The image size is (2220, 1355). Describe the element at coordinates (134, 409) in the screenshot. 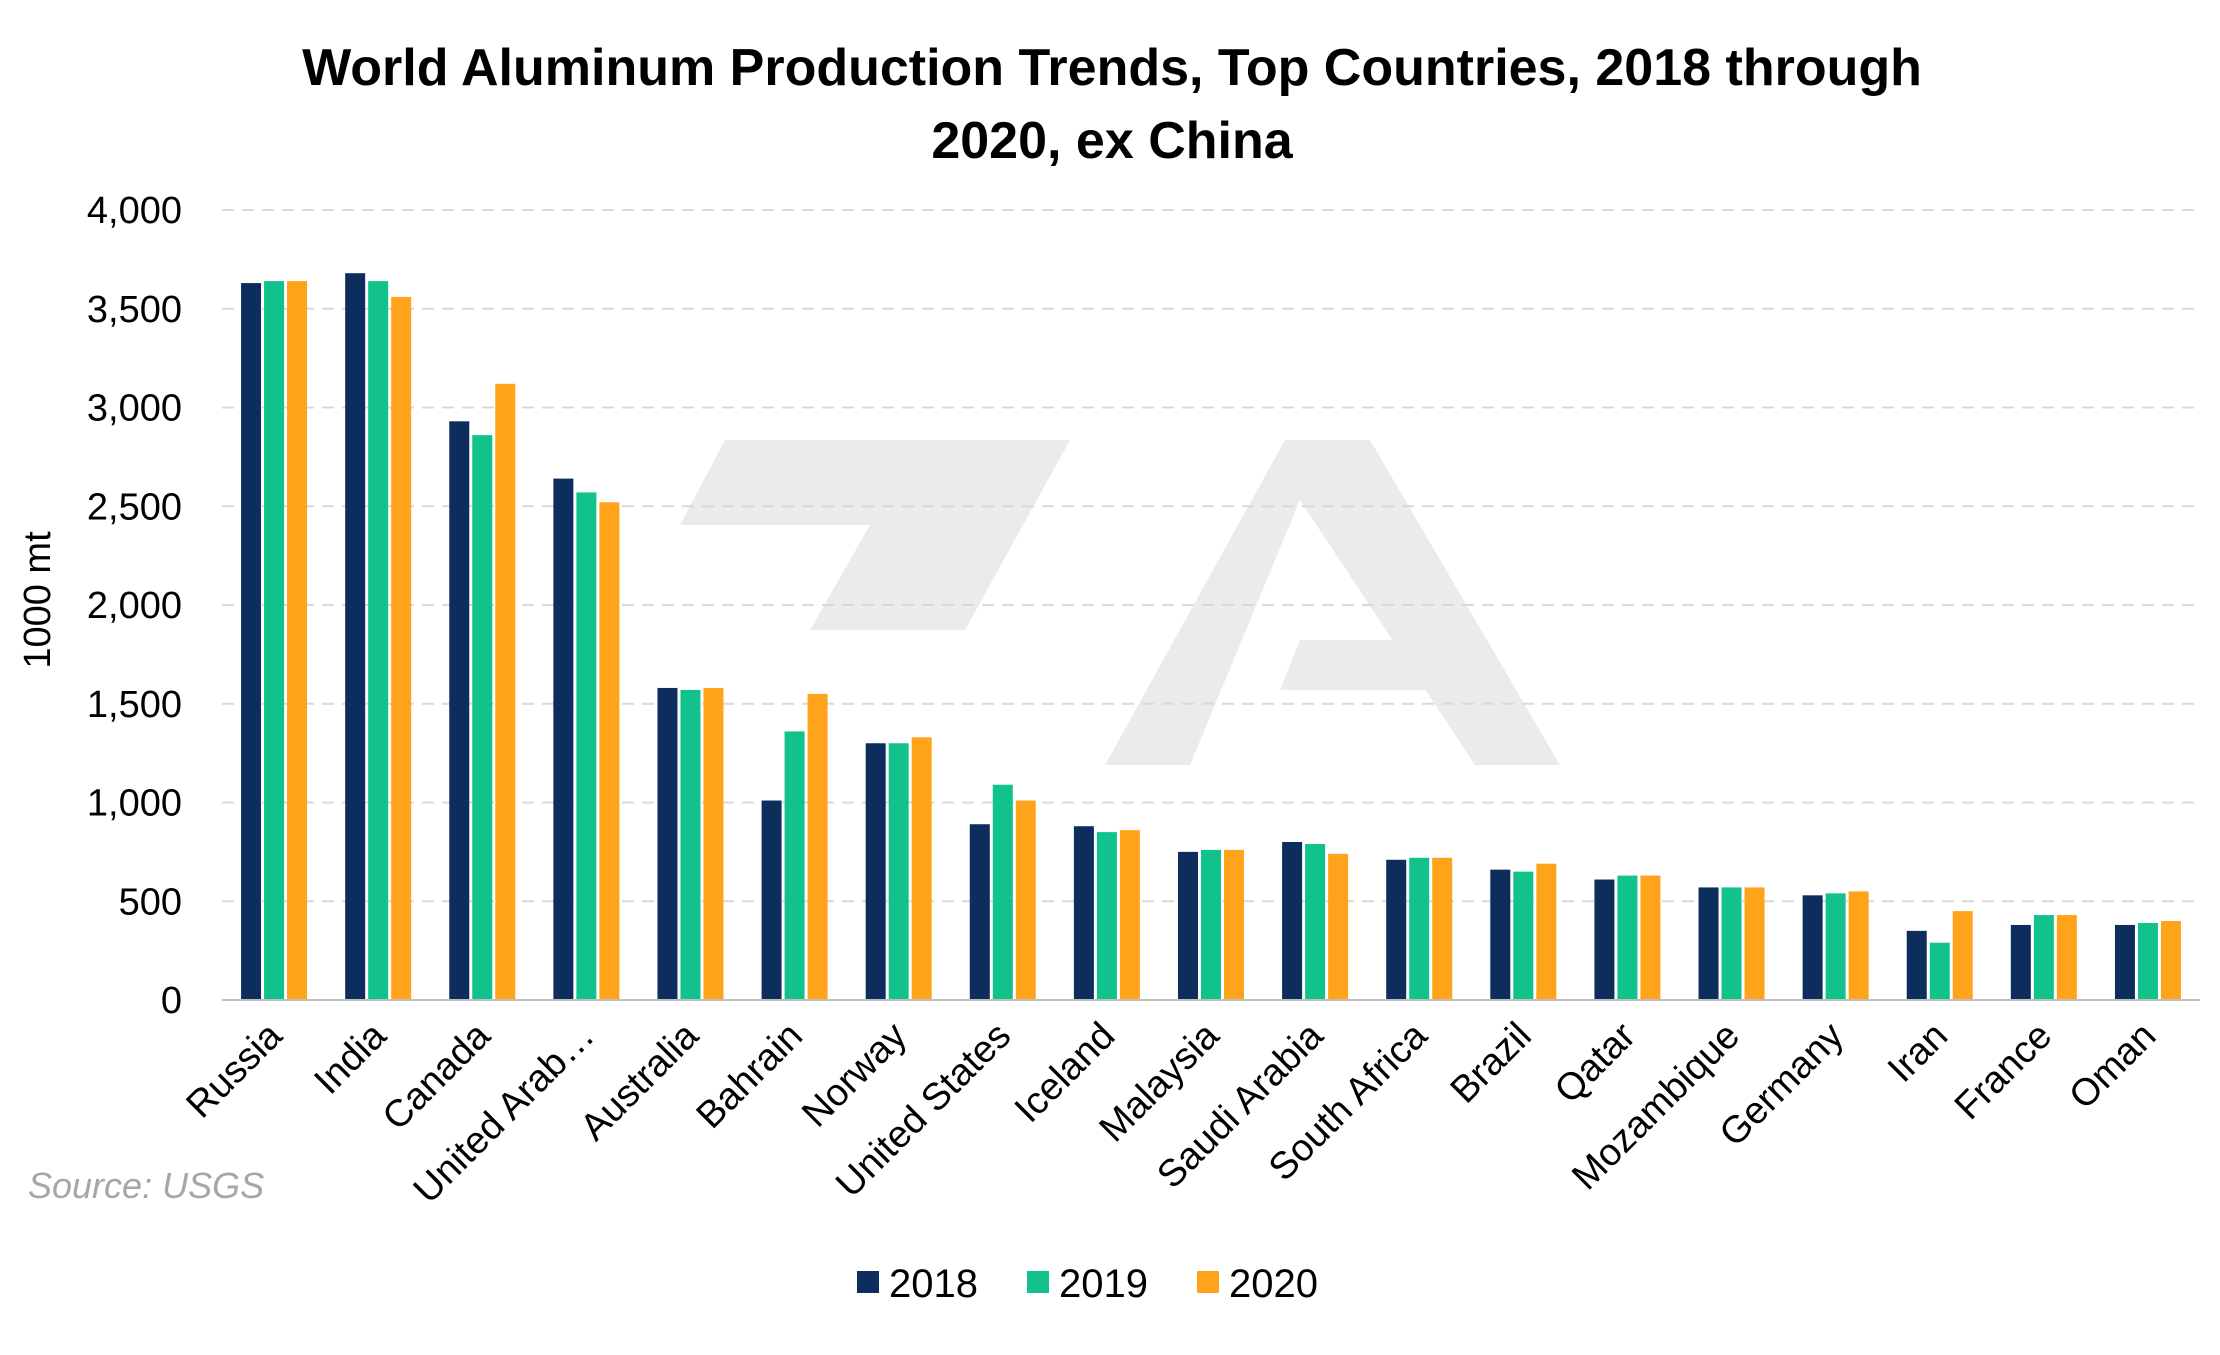

I see `y-tick-label: 3,000` at that location.